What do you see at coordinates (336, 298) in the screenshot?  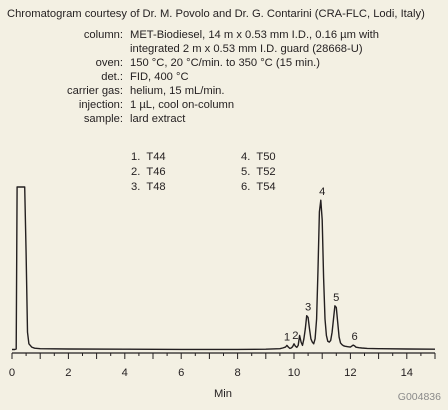 I see `peak-label: 5` at bounding box center [336, 298].